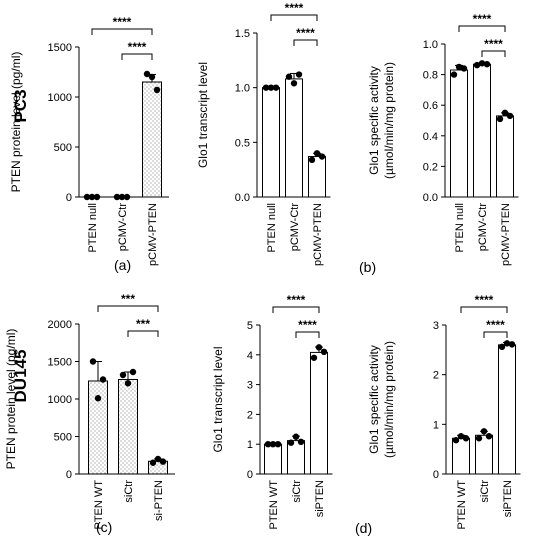 The height and width of the screenshot is (541, 550). I want to click on y-tick-label: 2, so click(250, 415).